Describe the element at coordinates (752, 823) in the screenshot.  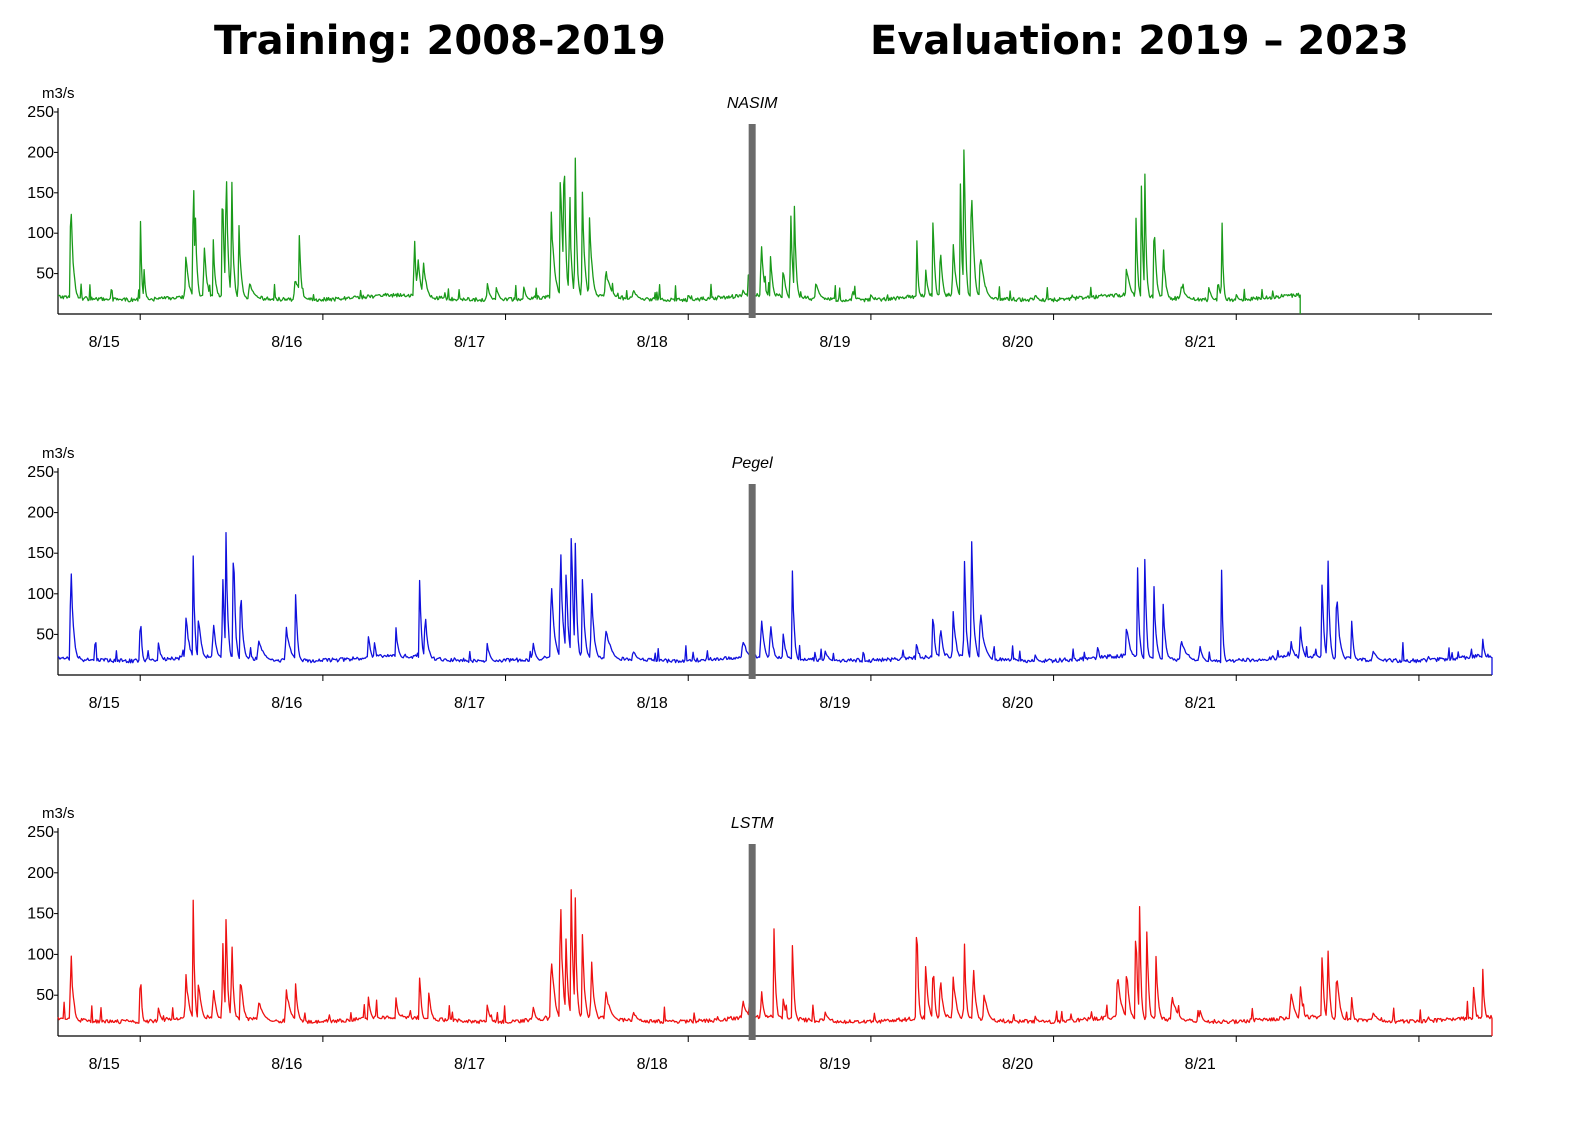
I see `series-title: LSTM` at that location.